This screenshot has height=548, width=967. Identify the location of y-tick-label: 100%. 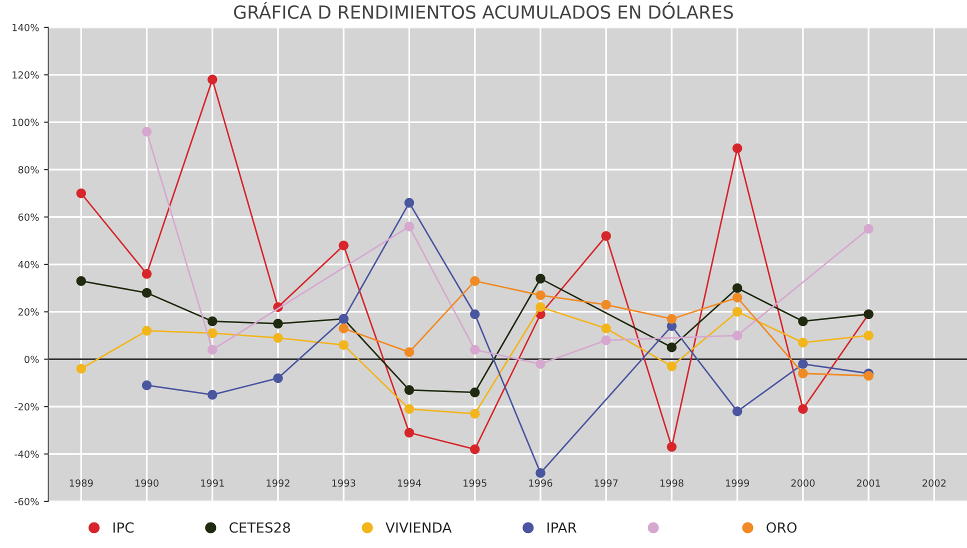
(25, 122).